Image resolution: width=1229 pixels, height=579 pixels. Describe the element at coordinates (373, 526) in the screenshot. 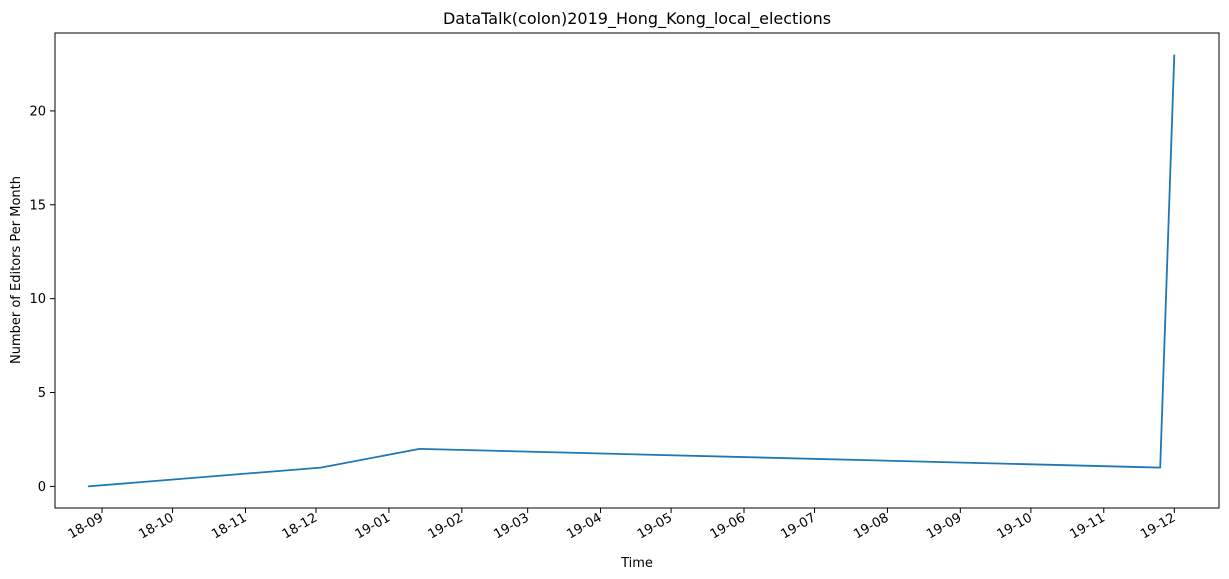

I see `x-tick-label: 19-01` at that location.